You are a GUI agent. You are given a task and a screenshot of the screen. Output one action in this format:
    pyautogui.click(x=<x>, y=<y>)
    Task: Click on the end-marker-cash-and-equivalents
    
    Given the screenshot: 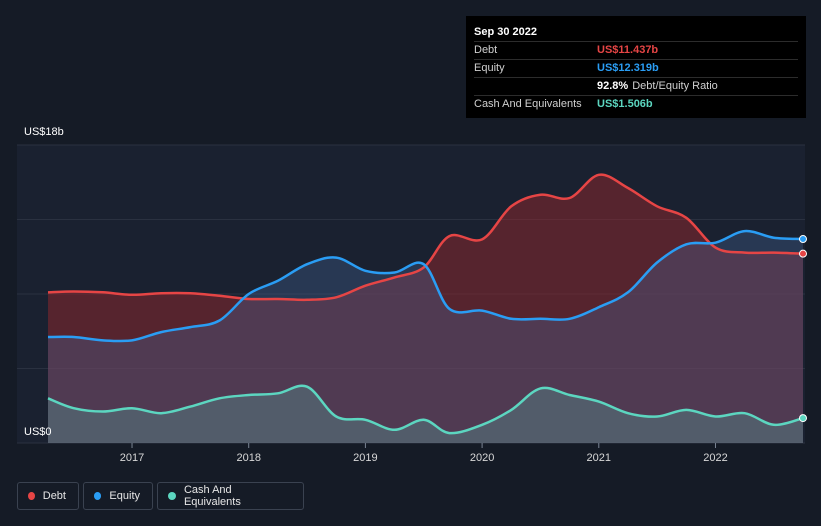 What is the action you would take?
    pyautogui.click(x=803, y=418)
    